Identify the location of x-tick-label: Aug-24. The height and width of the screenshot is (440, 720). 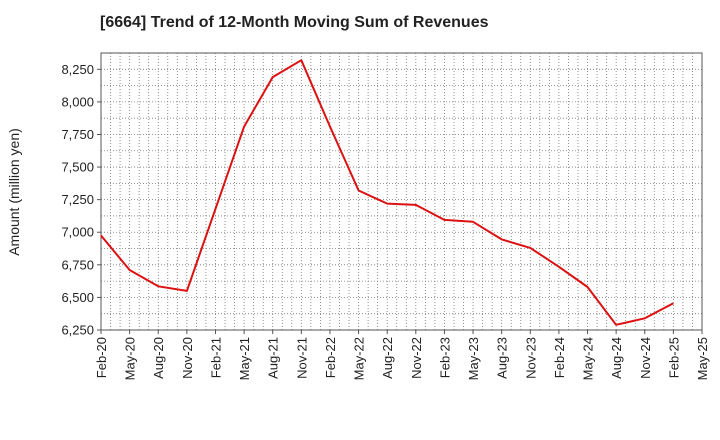
(616, 358).